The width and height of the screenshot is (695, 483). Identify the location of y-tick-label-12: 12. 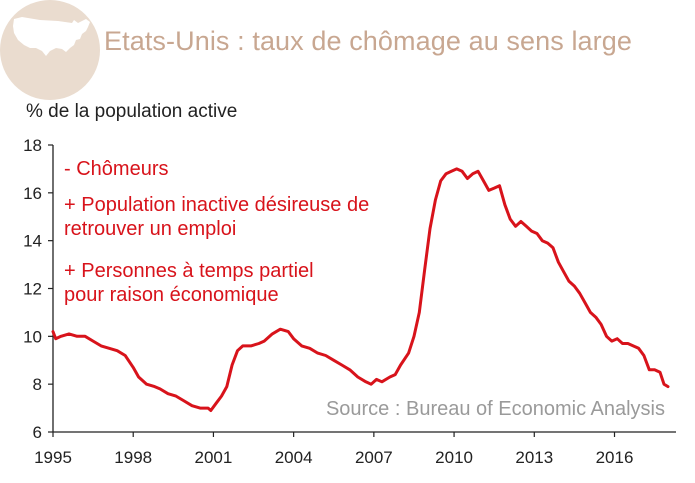
(32, 289).